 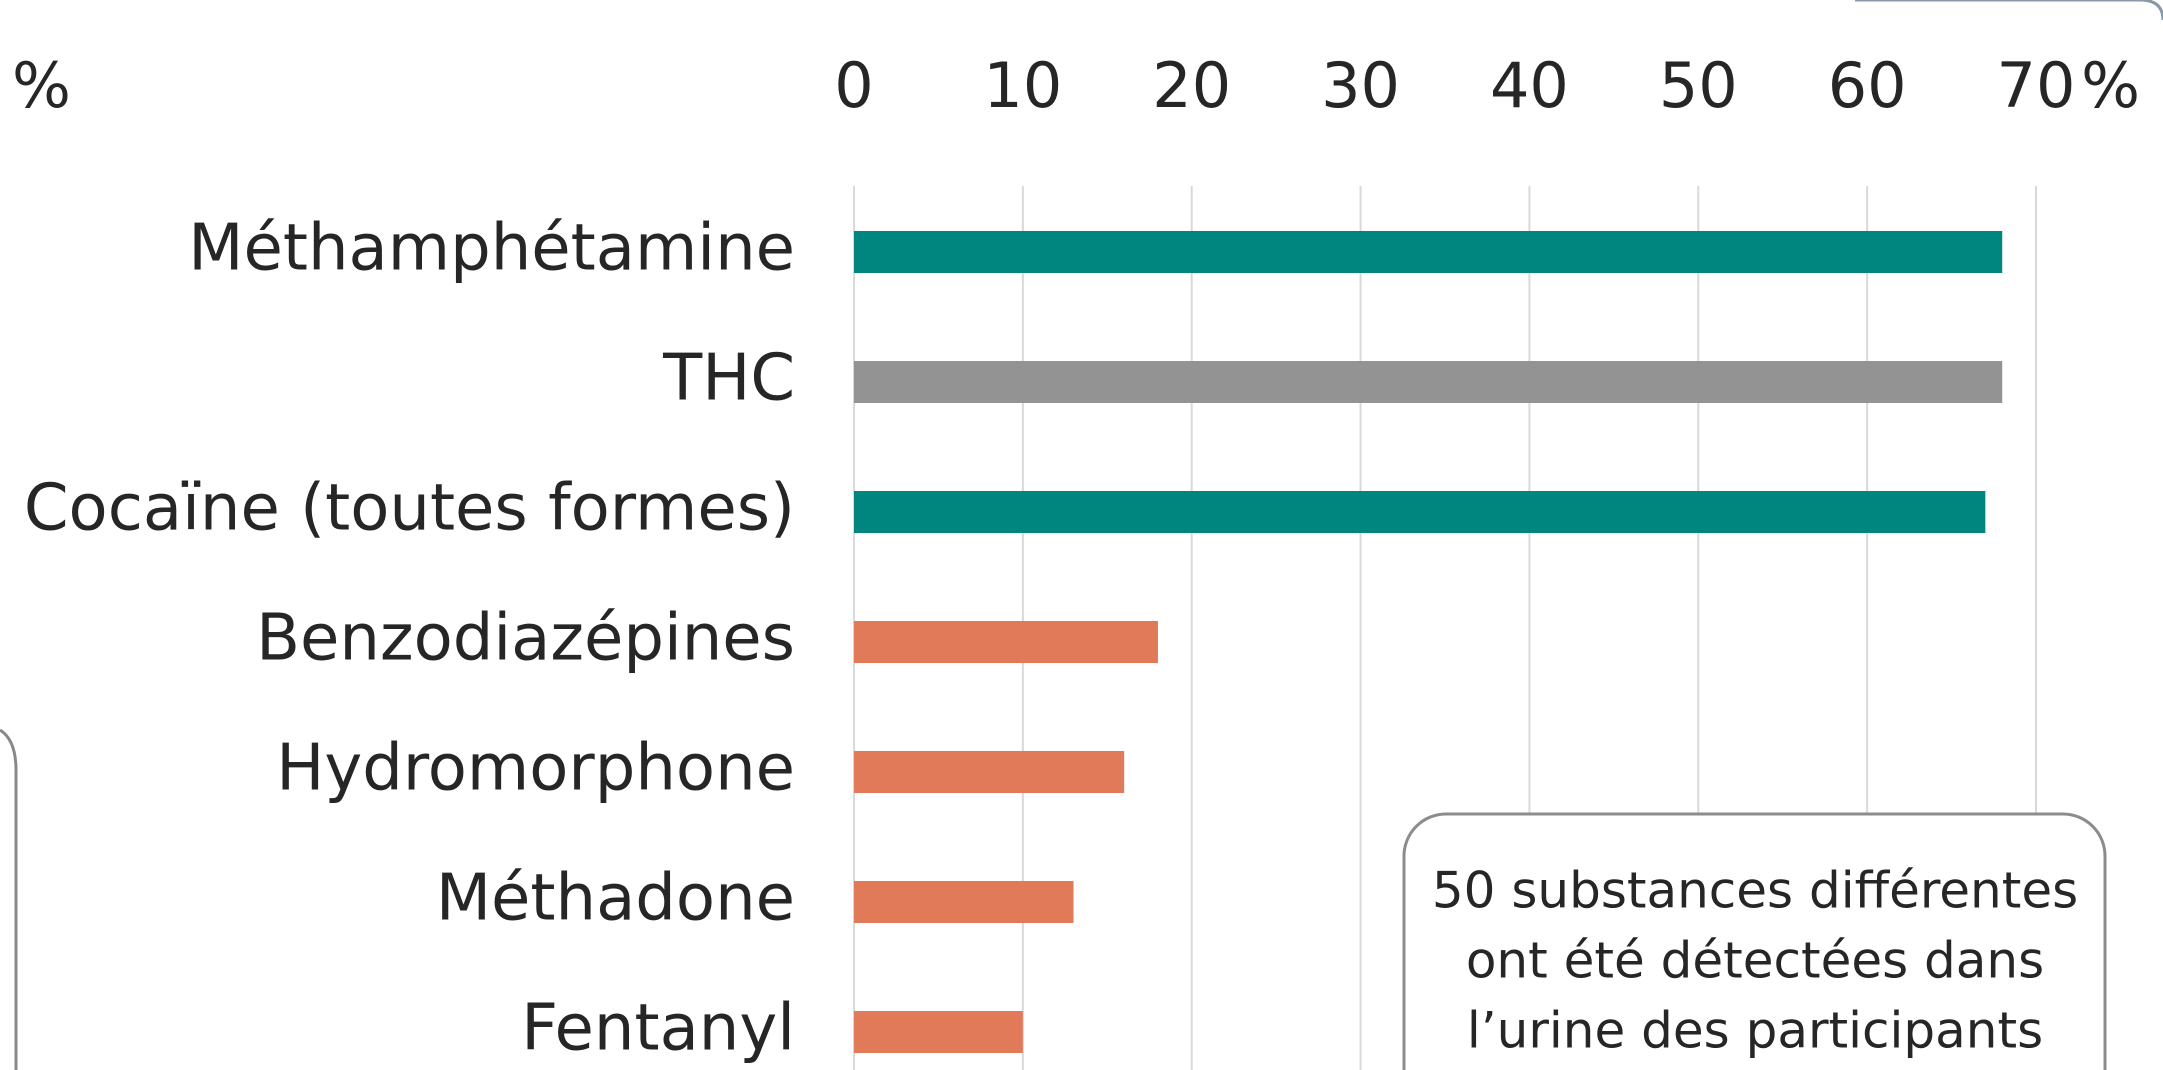 I want to click on y-tick-label: Benzodiazépines, so click(x=525, y=639).